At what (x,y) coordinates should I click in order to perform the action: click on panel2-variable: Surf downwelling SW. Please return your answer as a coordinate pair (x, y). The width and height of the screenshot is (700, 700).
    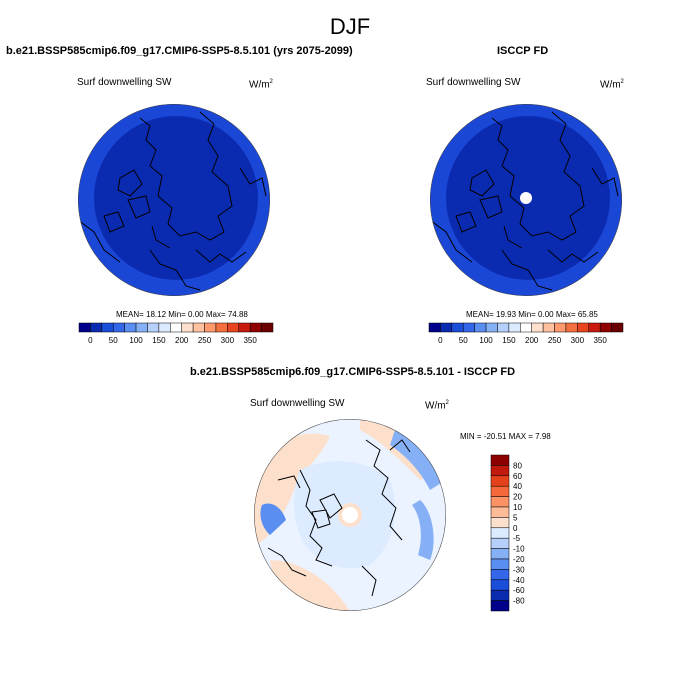
    Looking at the image, I should click on (473, 82).